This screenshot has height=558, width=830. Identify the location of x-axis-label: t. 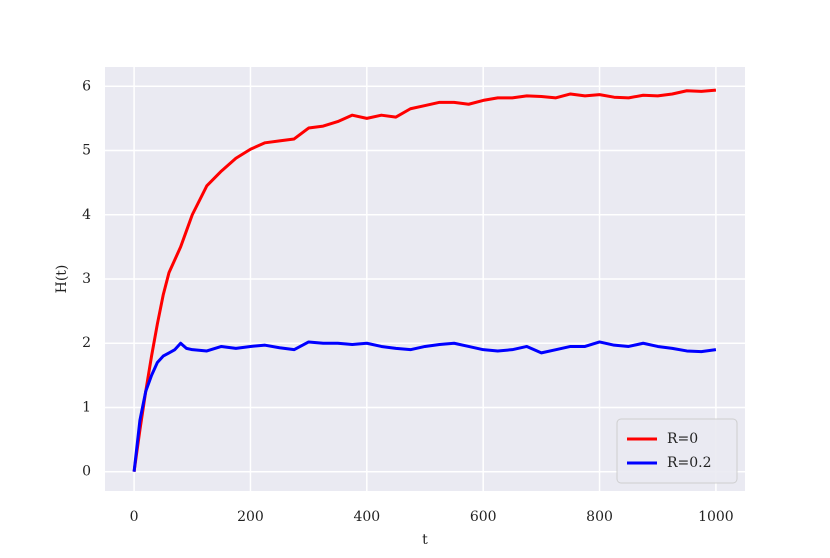
(425, 540).